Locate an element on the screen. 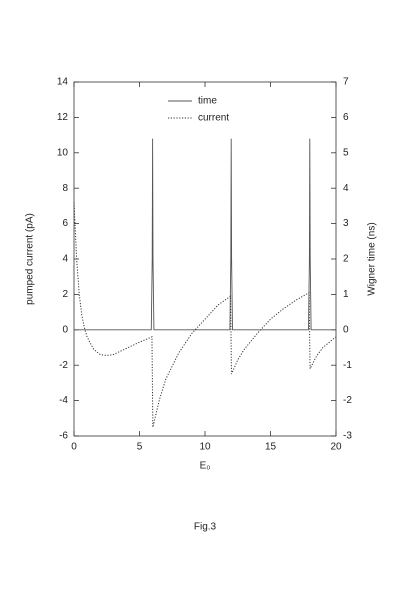  y2-tick-label: 4 is located at coordinates (346, 188).